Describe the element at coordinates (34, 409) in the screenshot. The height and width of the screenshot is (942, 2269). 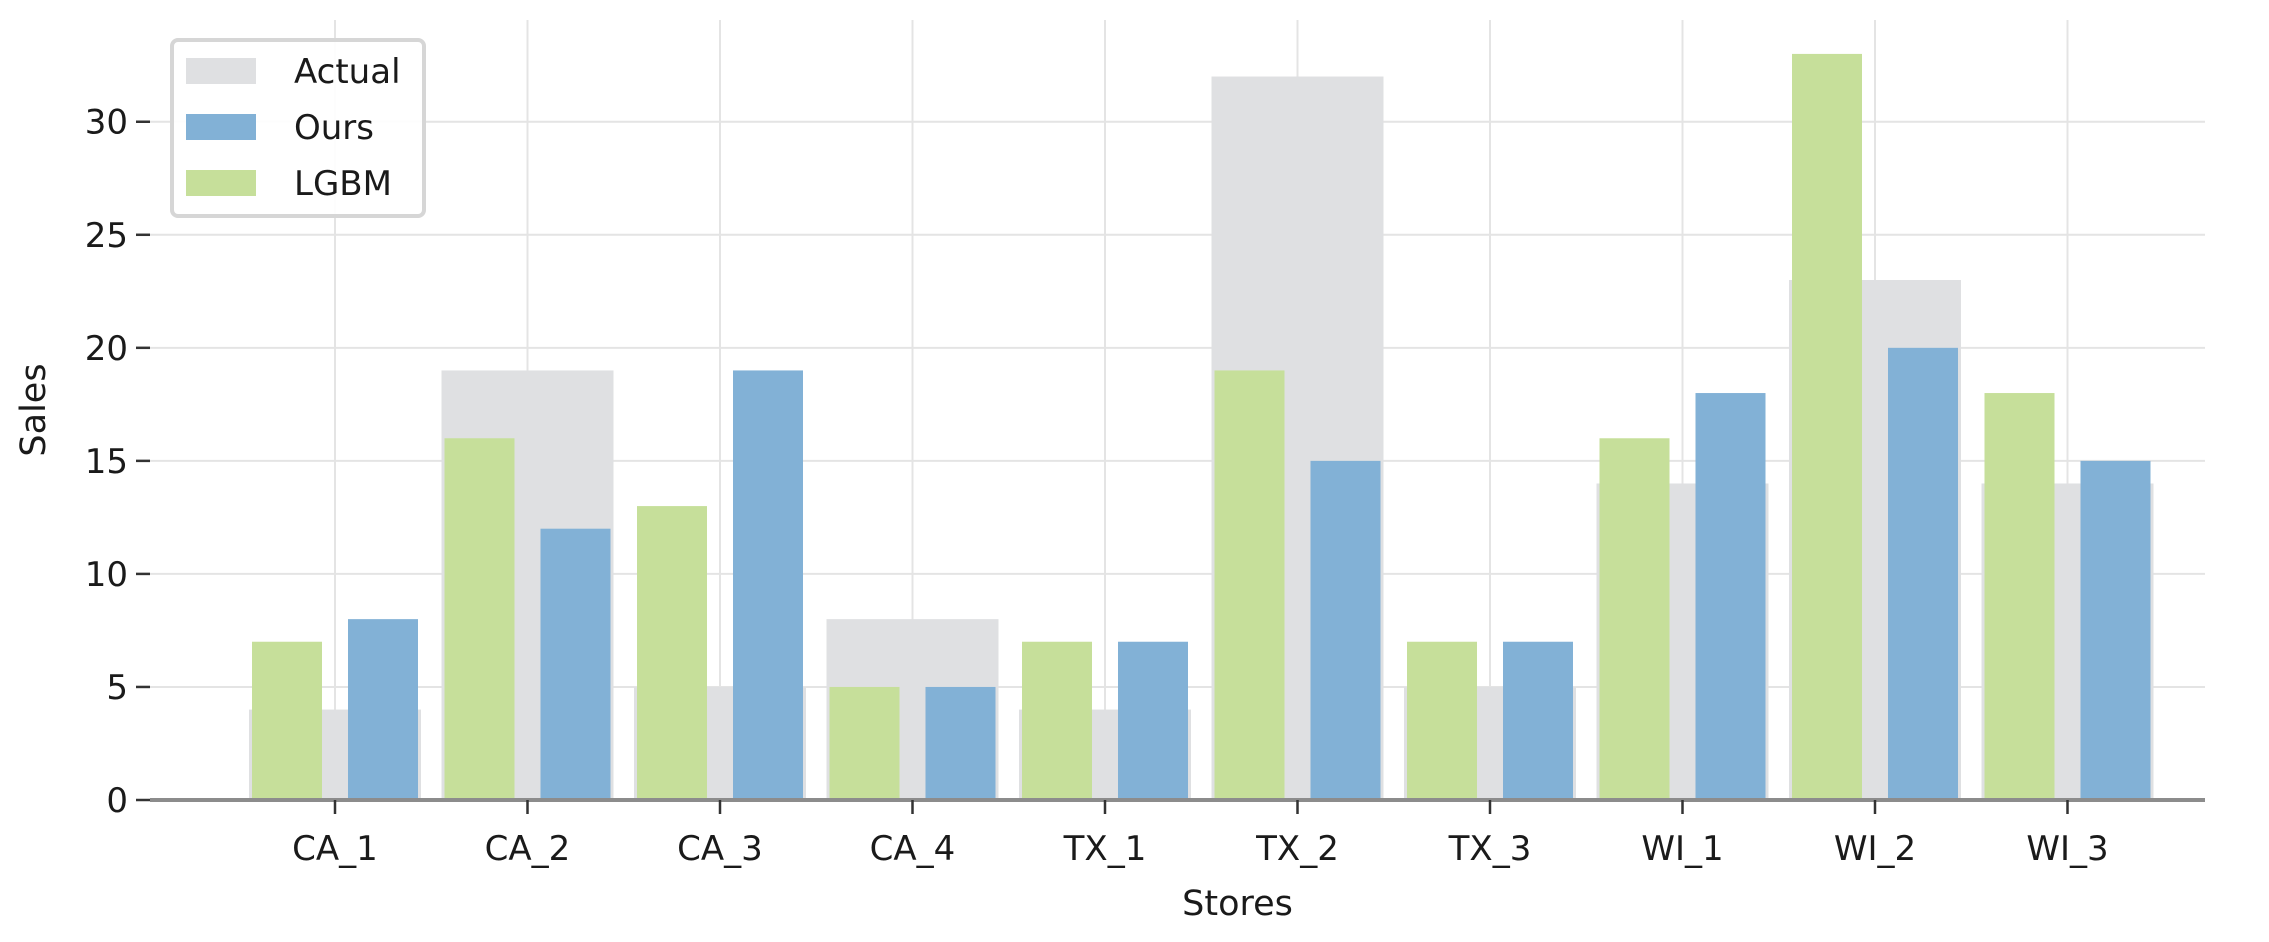
I see `y-axis-title: Sales` at that location.